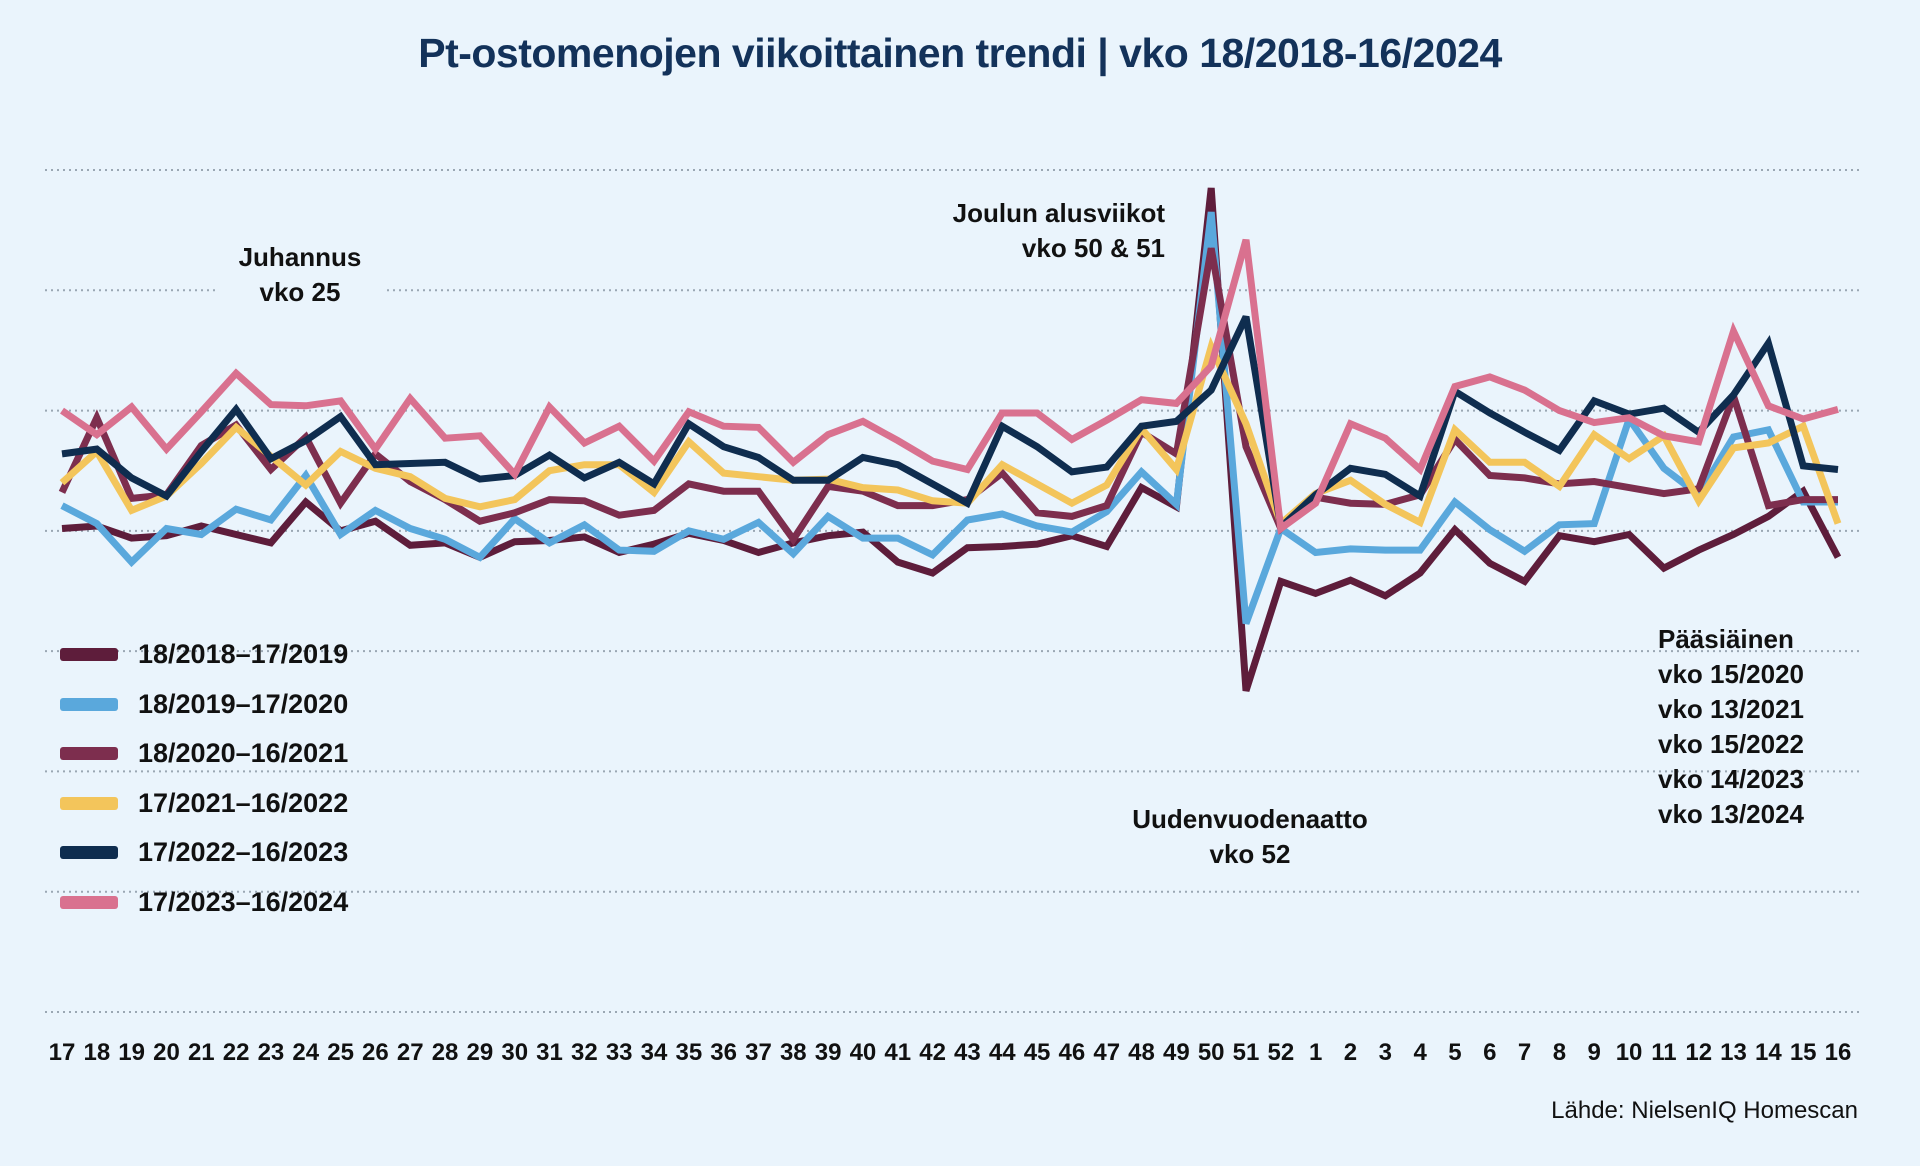 The width and height of the screenshot is (1920, 1166). I want to click on x-tick-label: 20, so click(166, 1052).